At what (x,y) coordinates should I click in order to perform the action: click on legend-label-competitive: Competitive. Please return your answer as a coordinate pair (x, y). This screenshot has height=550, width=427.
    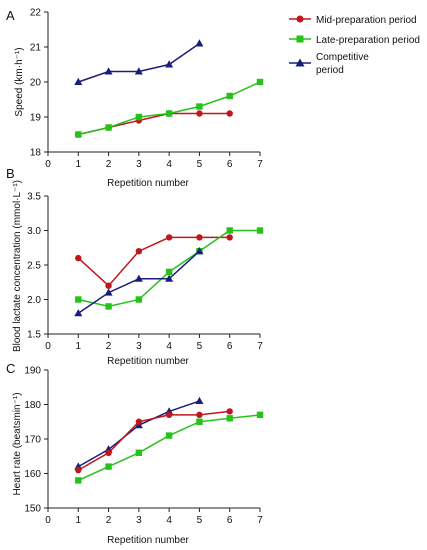
    Looking at the image, I should click on (342, 57).